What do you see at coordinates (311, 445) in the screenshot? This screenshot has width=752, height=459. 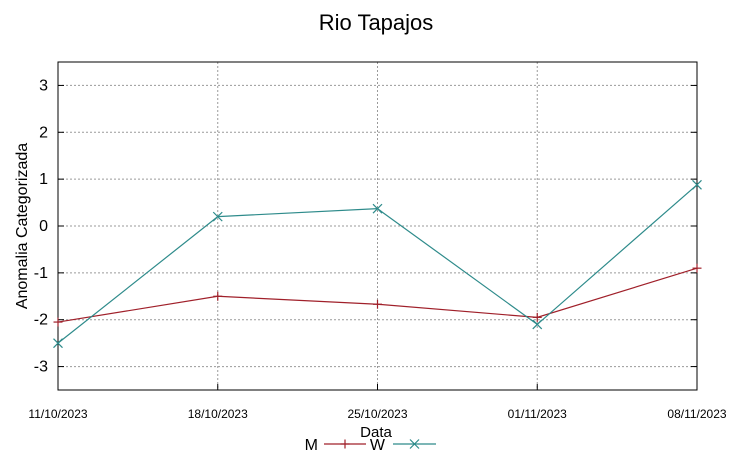 I see `legend-label: M` at bounding box center [311, 445].